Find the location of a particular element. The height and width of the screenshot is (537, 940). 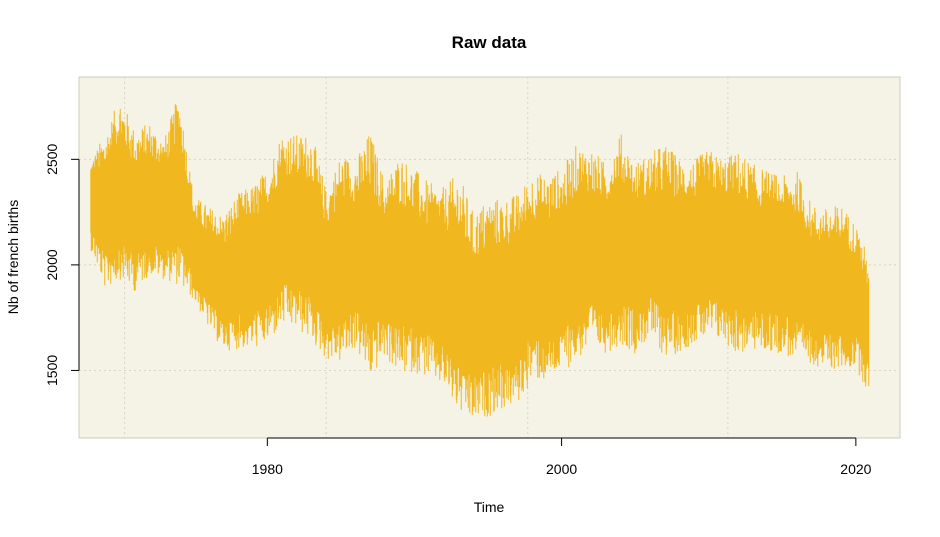

y-tick-label: 1500 is located at coordinates (52, 370).